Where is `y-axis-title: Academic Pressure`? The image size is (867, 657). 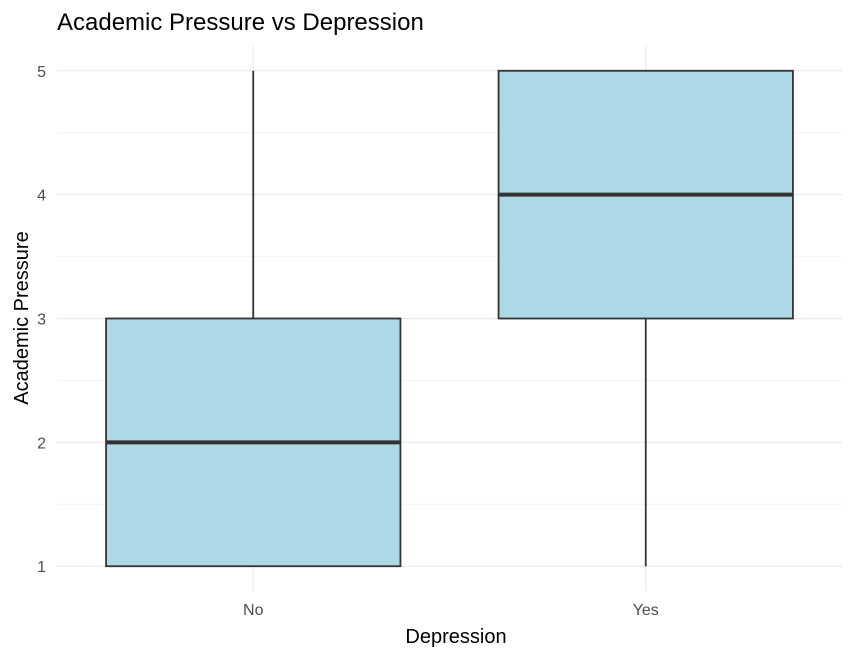
y-axis-title: Academic Pressure is located at coordinates (22, 317).